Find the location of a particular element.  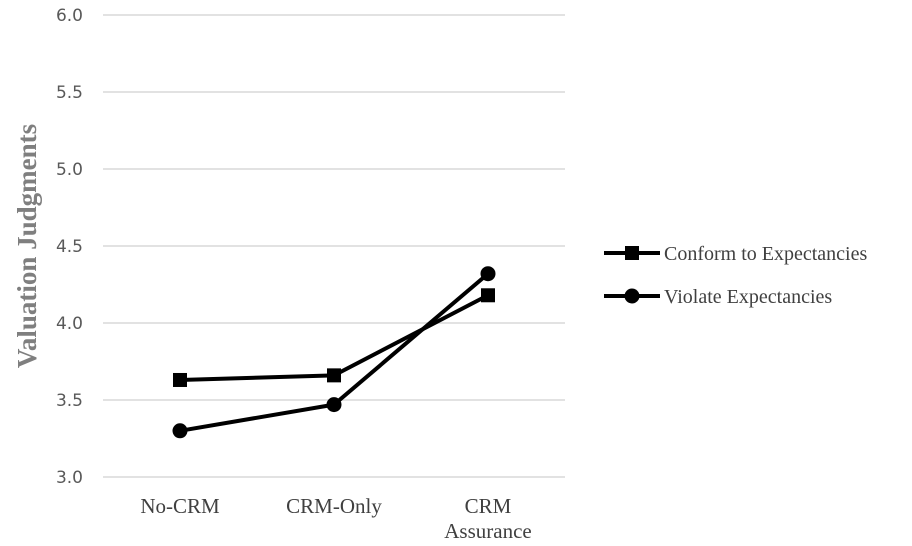

y-tick-label: 3.5 is located at coordinates (69, 401).